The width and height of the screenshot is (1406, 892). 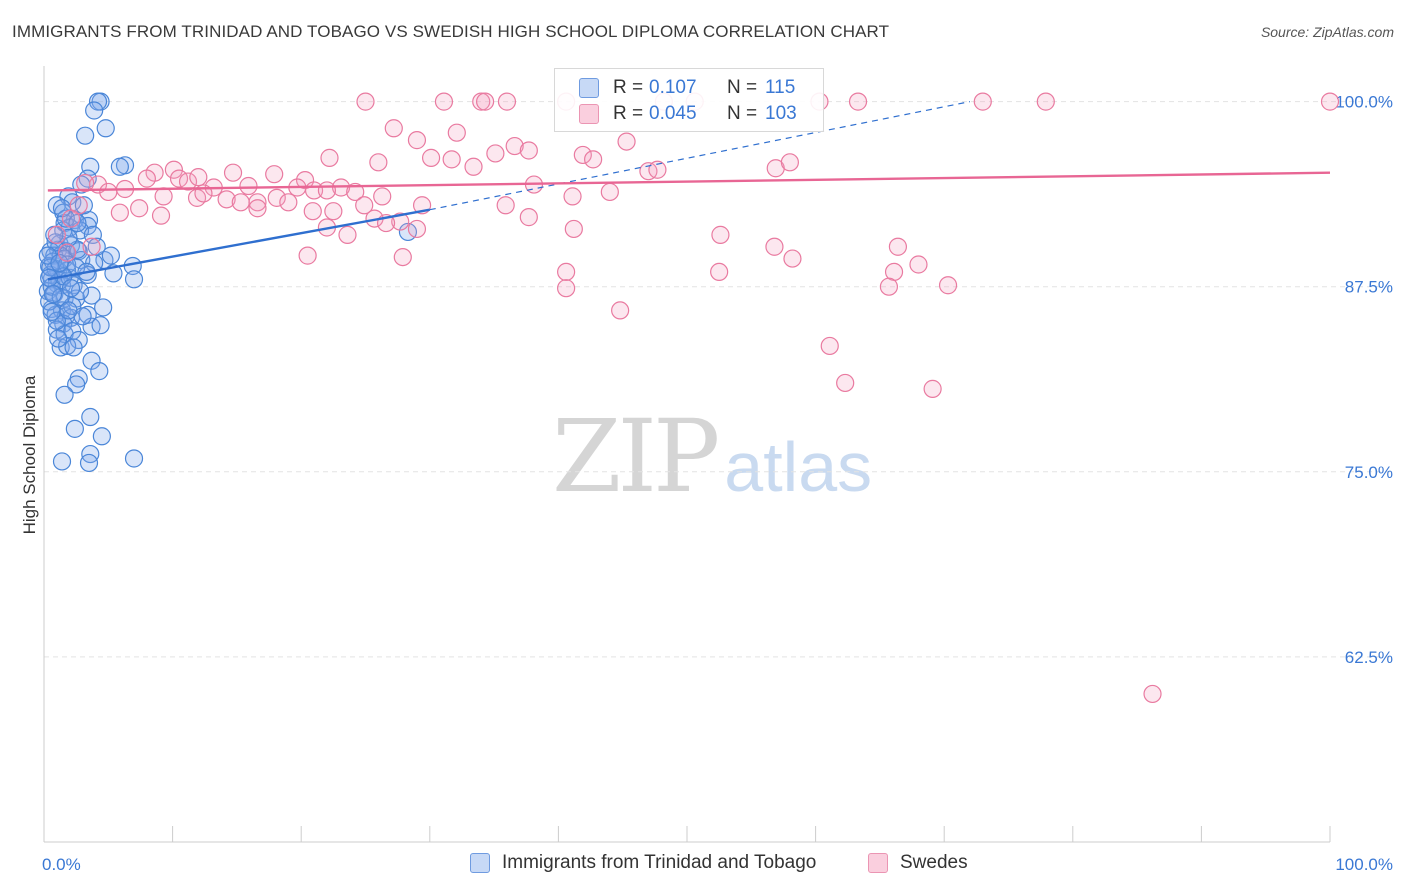 I want to click on trendline-swedes, so click(x=689, y=181).